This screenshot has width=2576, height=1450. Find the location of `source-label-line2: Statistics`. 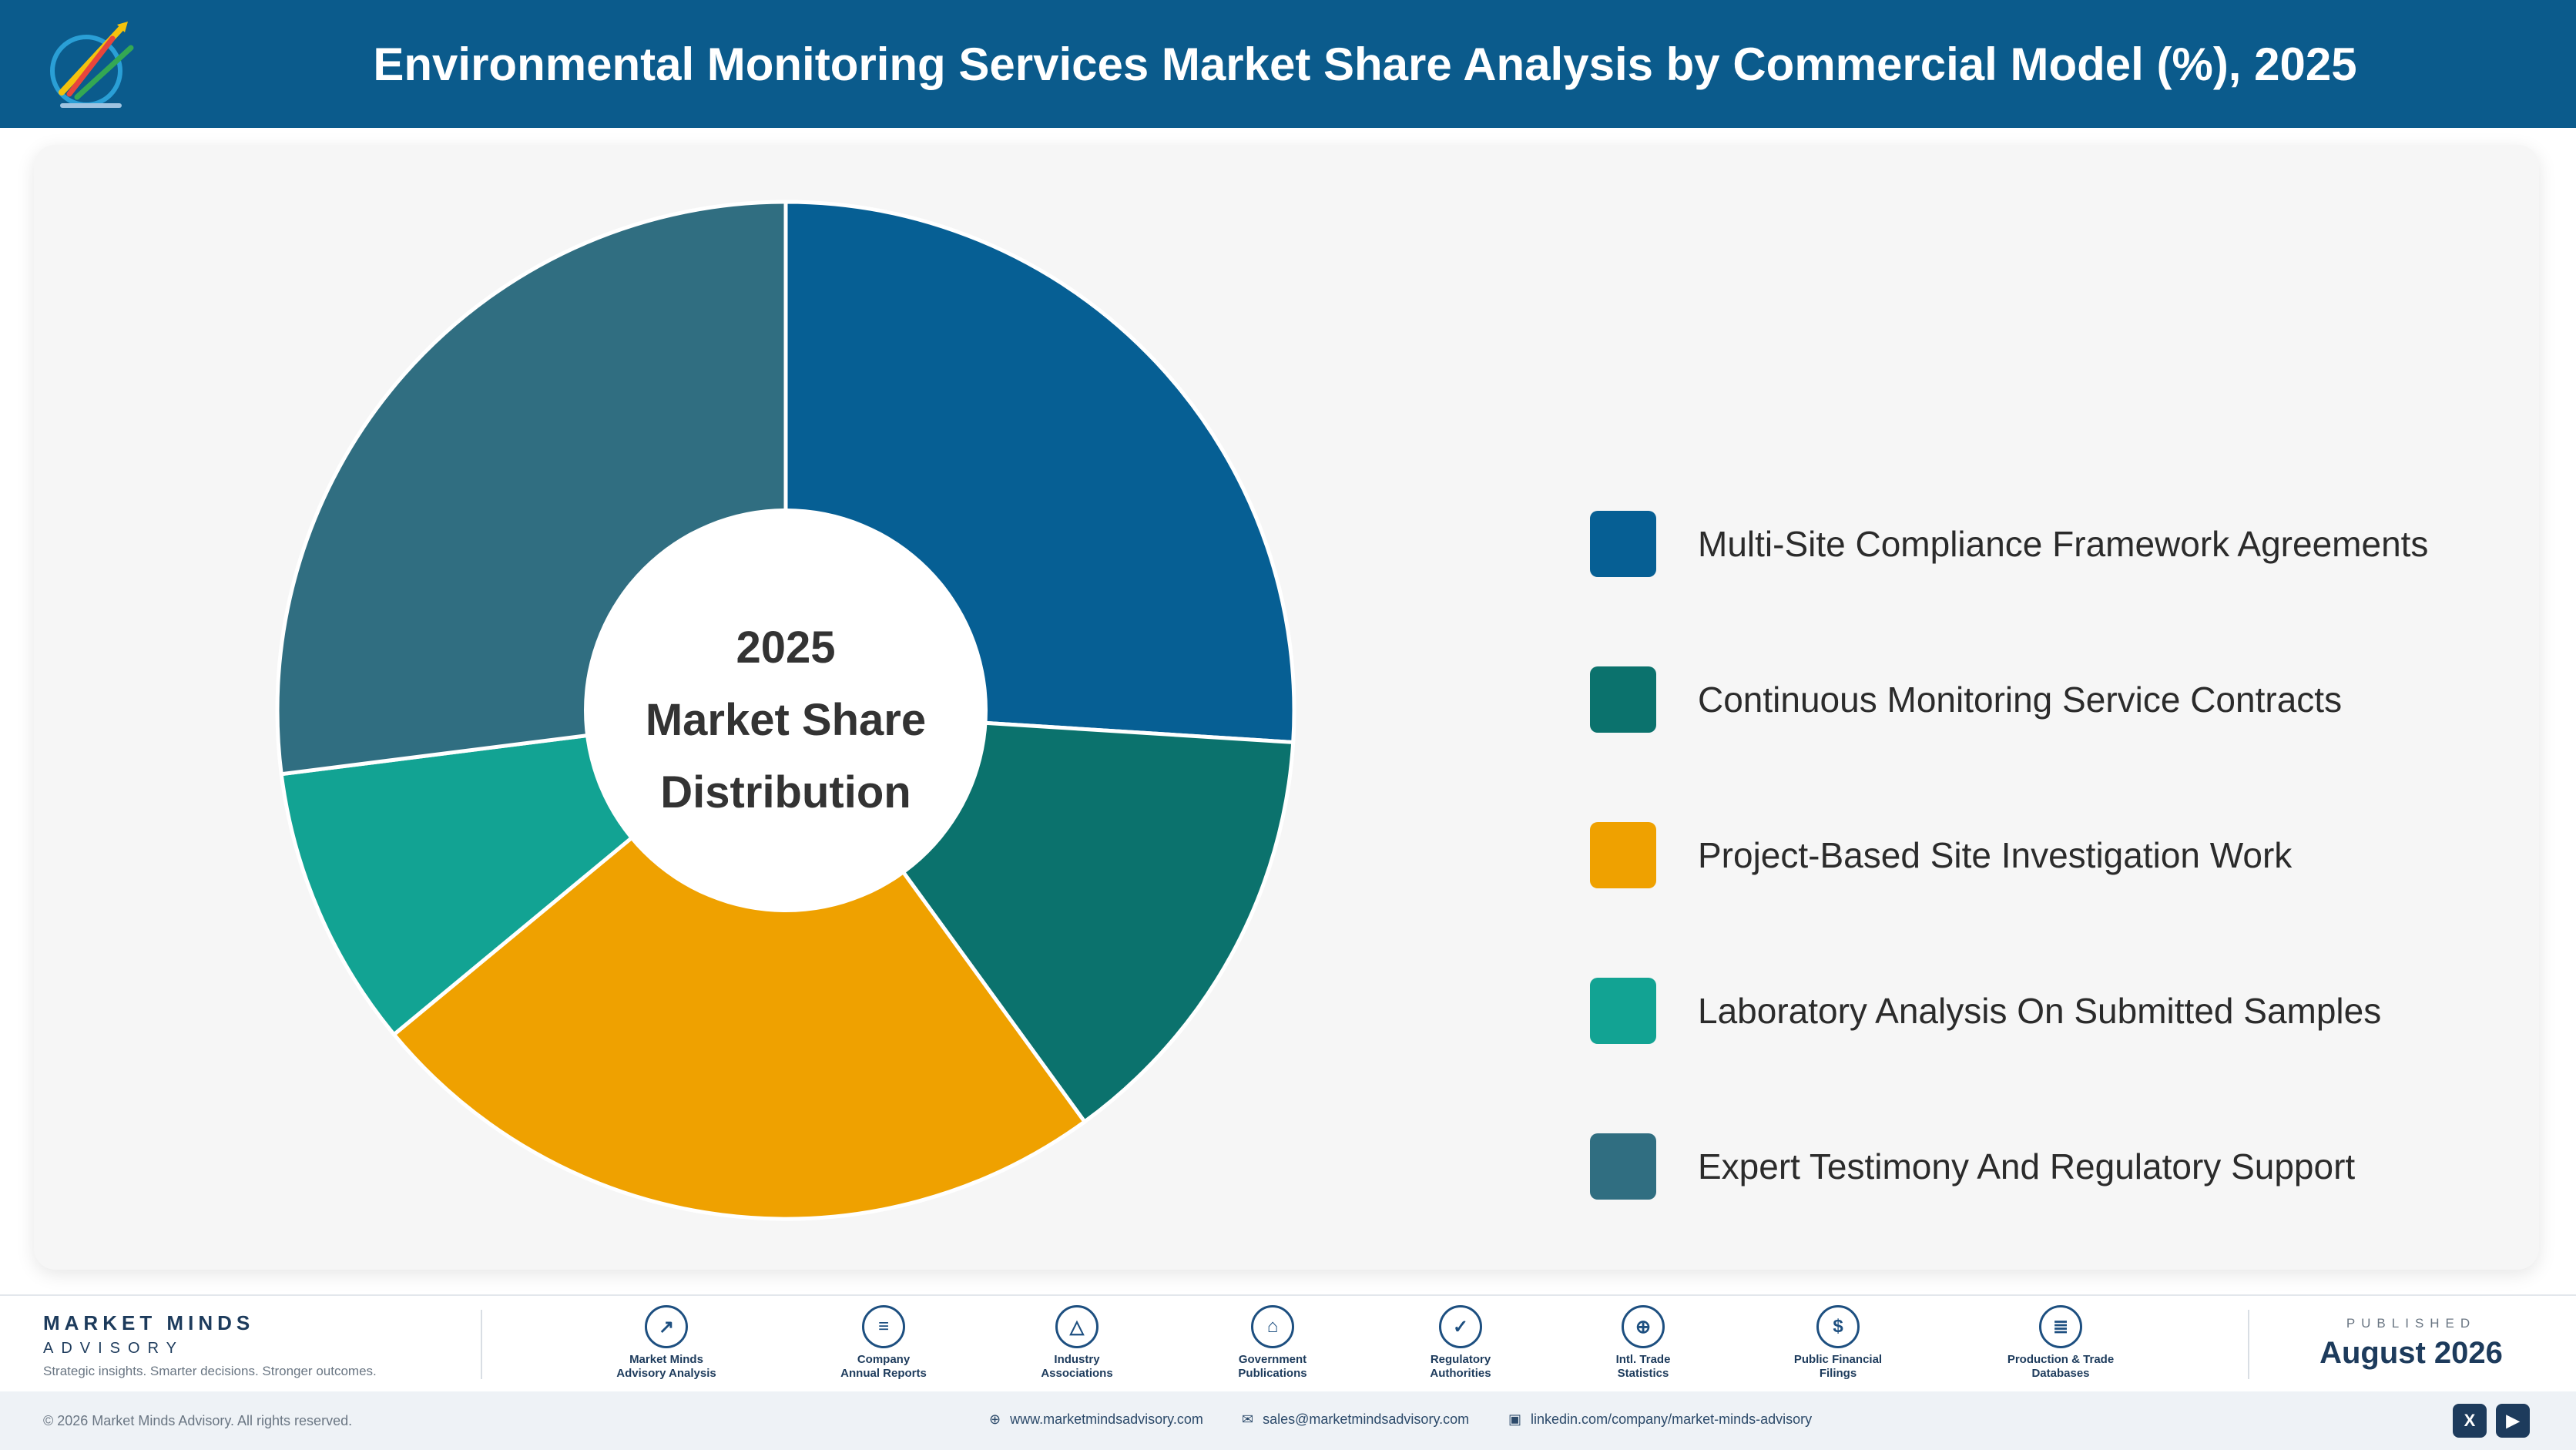

source-label-line2: Statistics is located at coordinates (1643, 1373).